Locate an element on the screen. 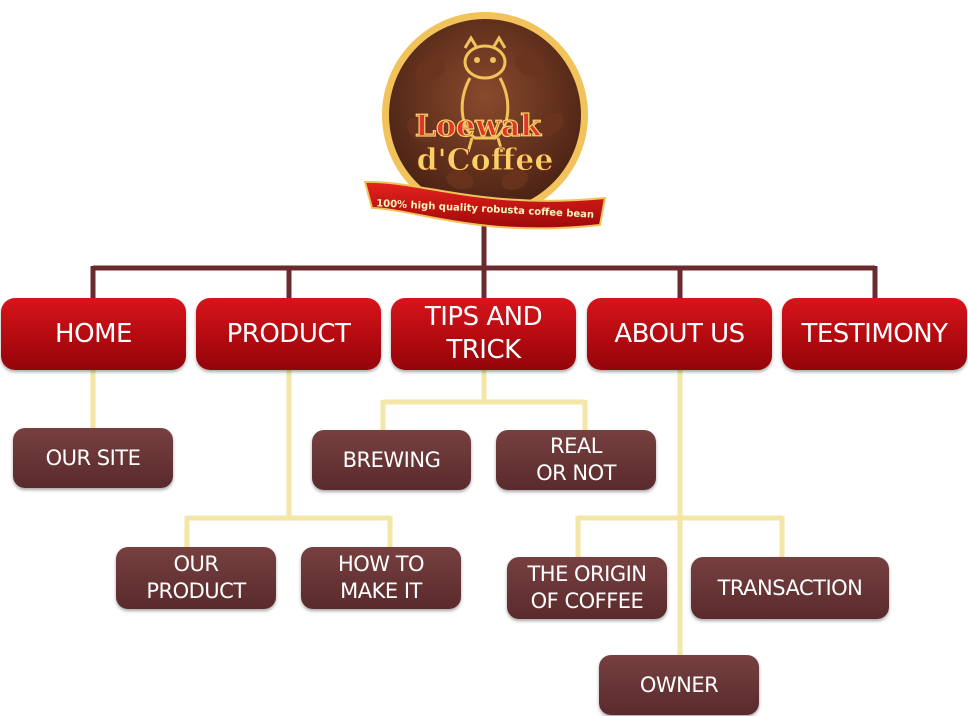 This screenshot has width=968, height=716. menu-about-us: ABOUT US is located at coordinates (679, 334).